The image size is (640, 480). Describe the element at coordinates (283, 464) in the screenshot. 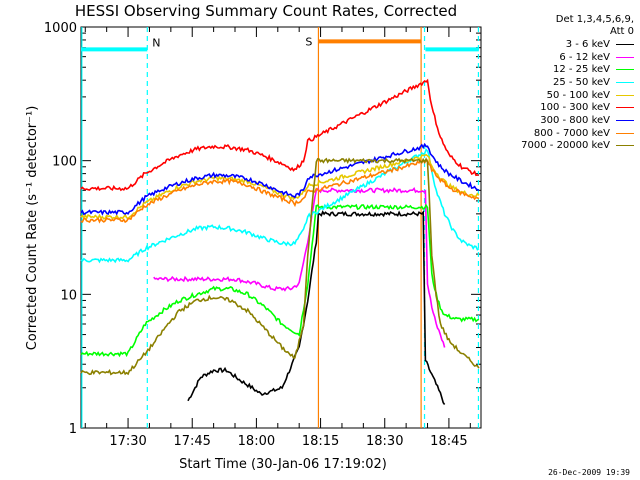

I see `x-axis-label: Start Time (30-Jan-06 17:19:02)` at that location.